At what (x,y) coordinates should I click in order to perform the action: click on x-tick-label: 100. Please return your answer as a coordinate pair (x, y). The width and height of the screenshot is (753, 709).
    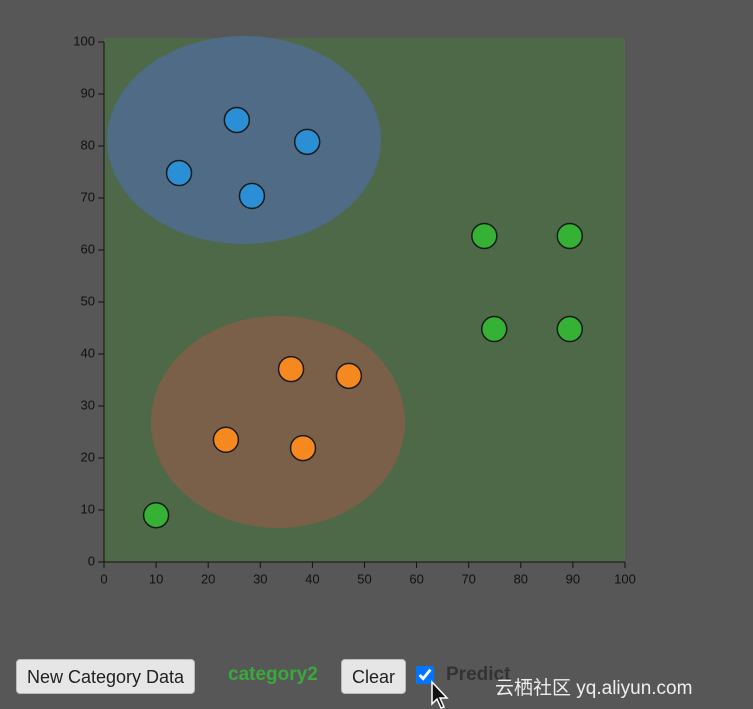
    Looking at the image, I should click on (625, 578).